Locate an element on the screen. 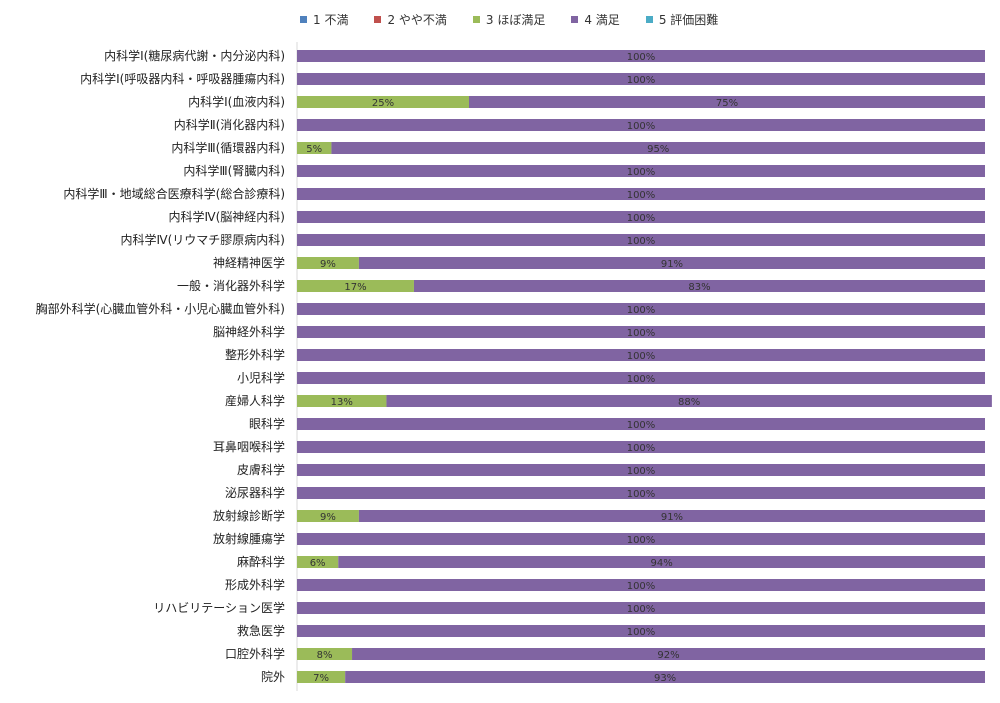  legend-item-5: 5 評価困難 is located at coordinates (681, 19).